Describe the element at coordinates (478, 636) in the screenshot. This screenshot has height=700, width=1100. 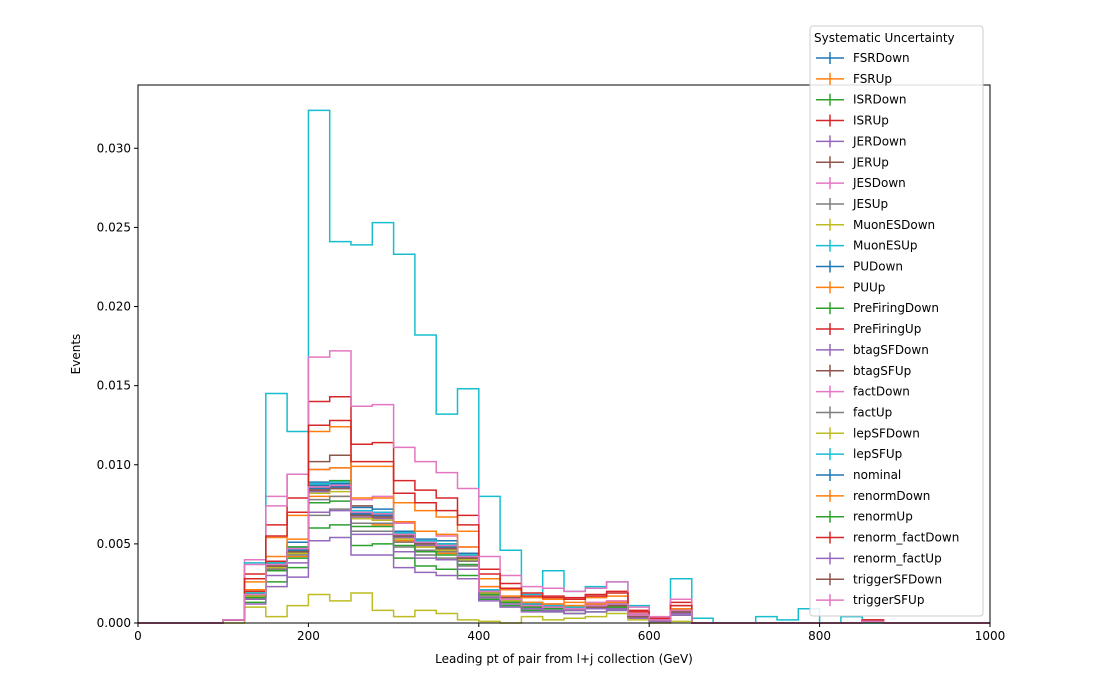
I see `x-tick-label: 400` at that location.